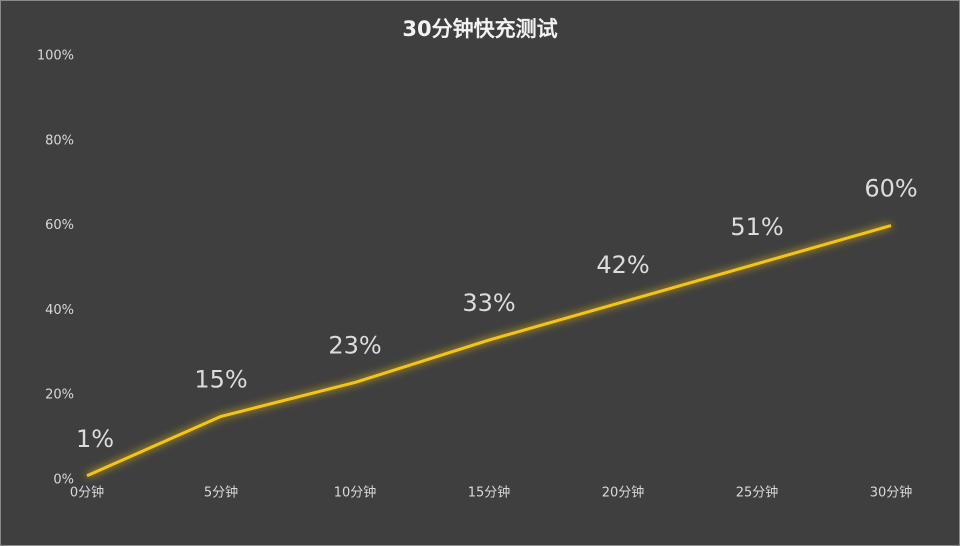 This screenshot has height=546, width=960. What do you see at coordinates (489, 493) in the screenshot?
I see `x-tick-label: 15分钟` at bounding box center [489, 493].